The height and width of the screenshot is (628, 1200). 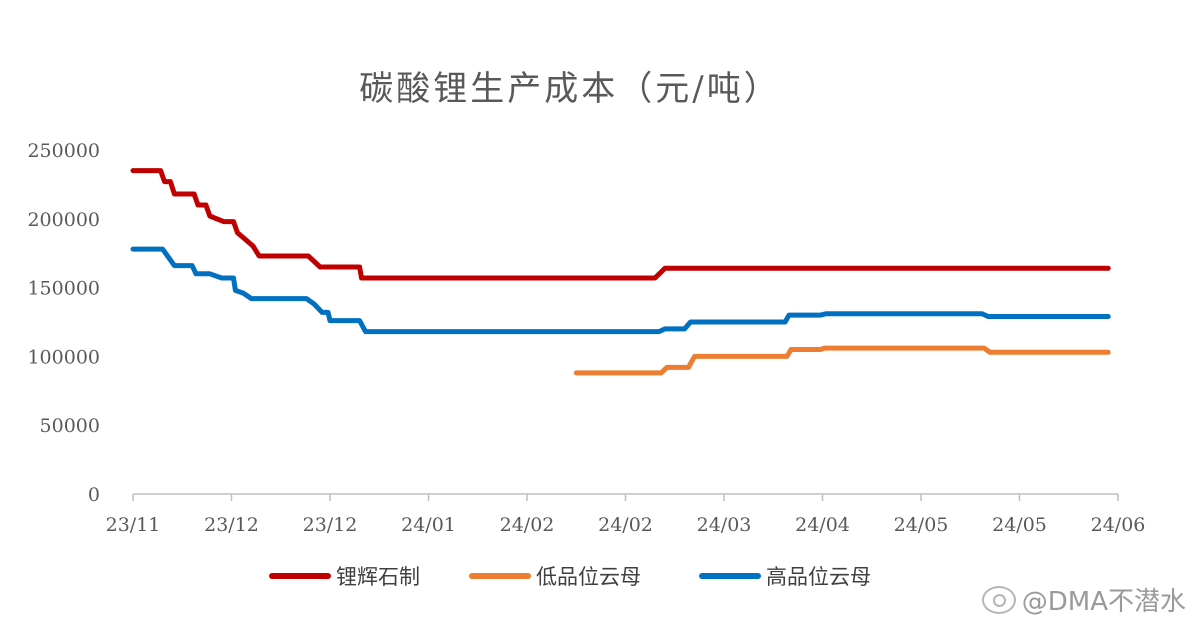 I want to click on watermark: @DMA不潜水, so click(x=1083, y=599).